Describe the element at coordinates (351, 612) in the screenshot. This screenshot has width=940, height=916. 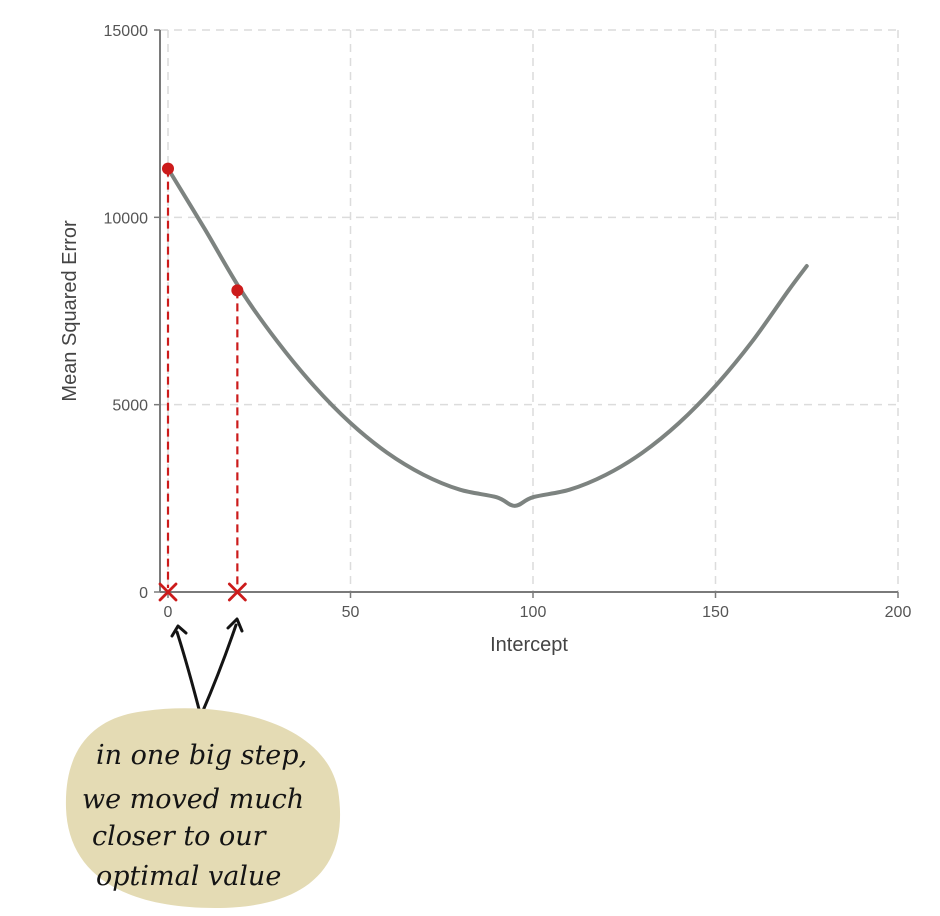
I see `x-tick-label: 50` at that location.